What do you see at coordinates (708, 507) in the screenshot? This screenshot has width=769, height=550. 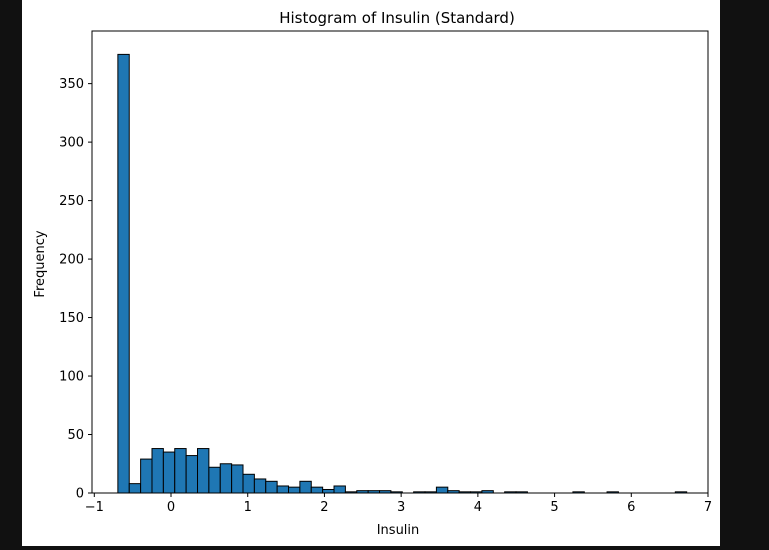 I see `x-tick-label: 7` at bounding box center [708, 507].